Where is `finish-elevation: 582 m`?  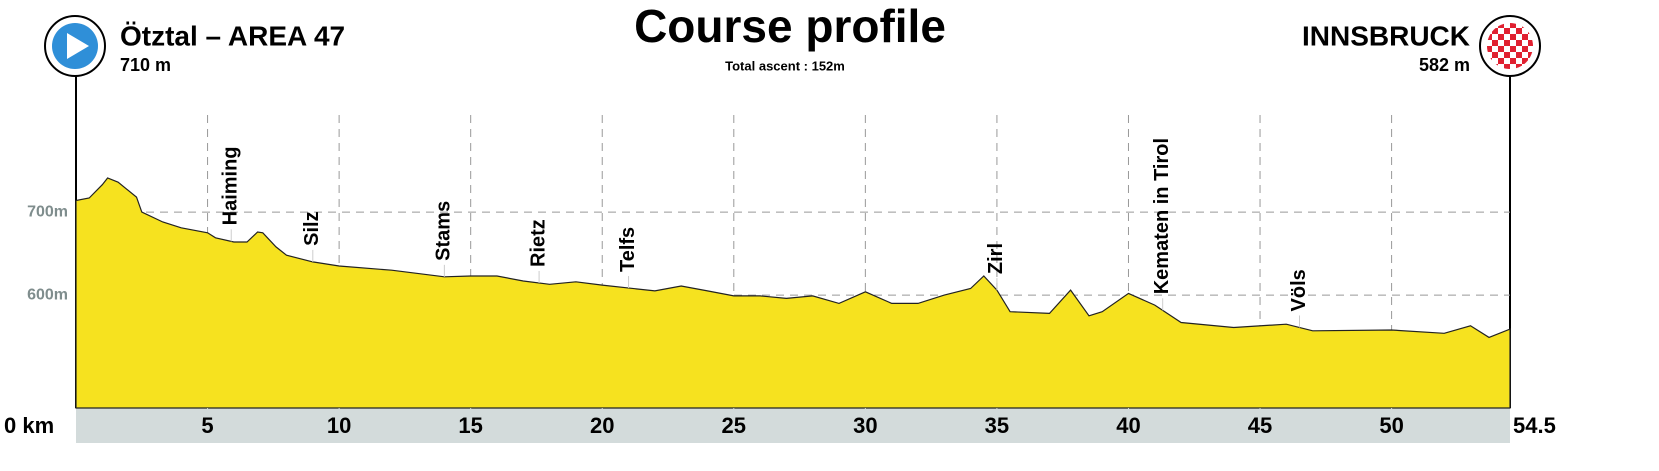
finish-elevation: 582 m is located at coordinates (1444, 65).